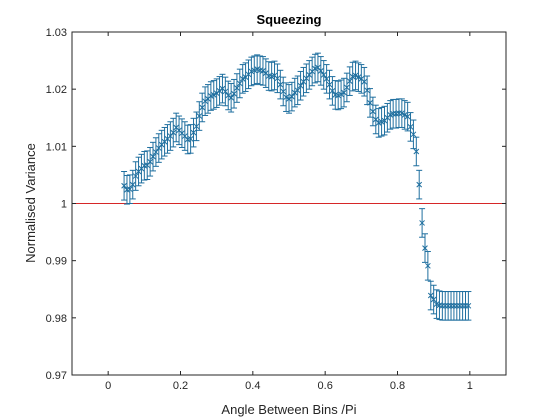 Image resolution: width=560 pixels, height=420 pixels. Describe the element at coordinates (56, 90) in the screenshot. I see `y-tick-label: 1.02` at that location.